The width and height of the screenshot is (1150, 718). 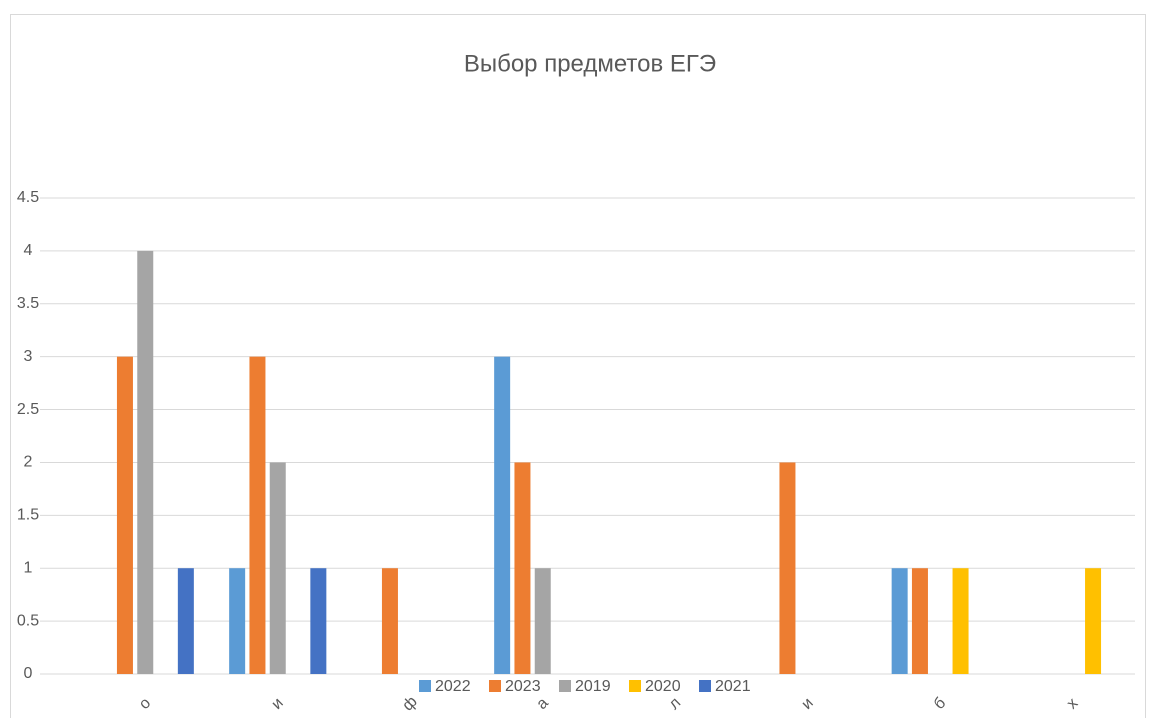 What do you see at coordinates (28, 303) in the screenshot?
I see `y-tick-label: 3.5` at bounding box center [28, 303].